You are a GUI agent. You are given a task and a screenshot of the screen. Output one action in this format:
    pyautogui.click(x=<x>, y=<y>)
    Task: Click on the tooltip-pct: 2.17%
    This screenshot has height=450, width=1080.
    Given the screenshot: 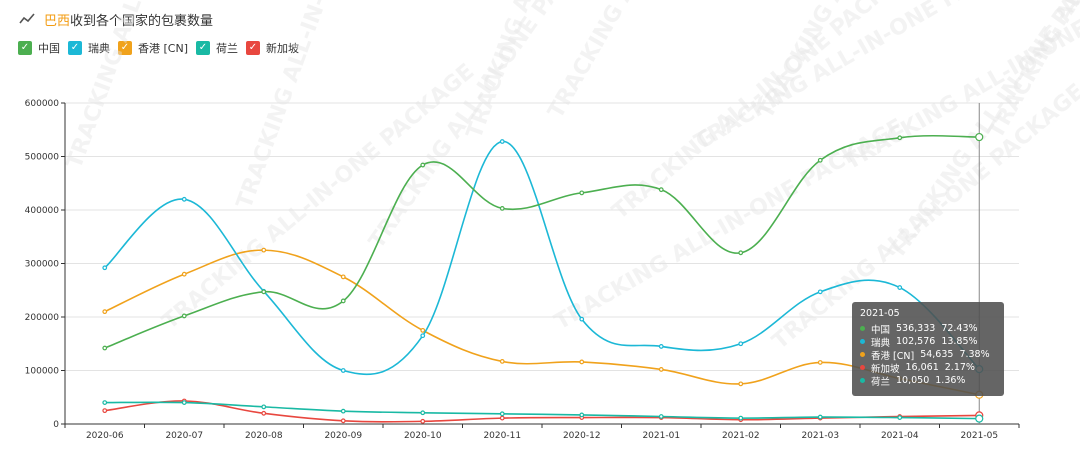 What is the action you would take?
    pyautogui.click(x=959, y=367)
    